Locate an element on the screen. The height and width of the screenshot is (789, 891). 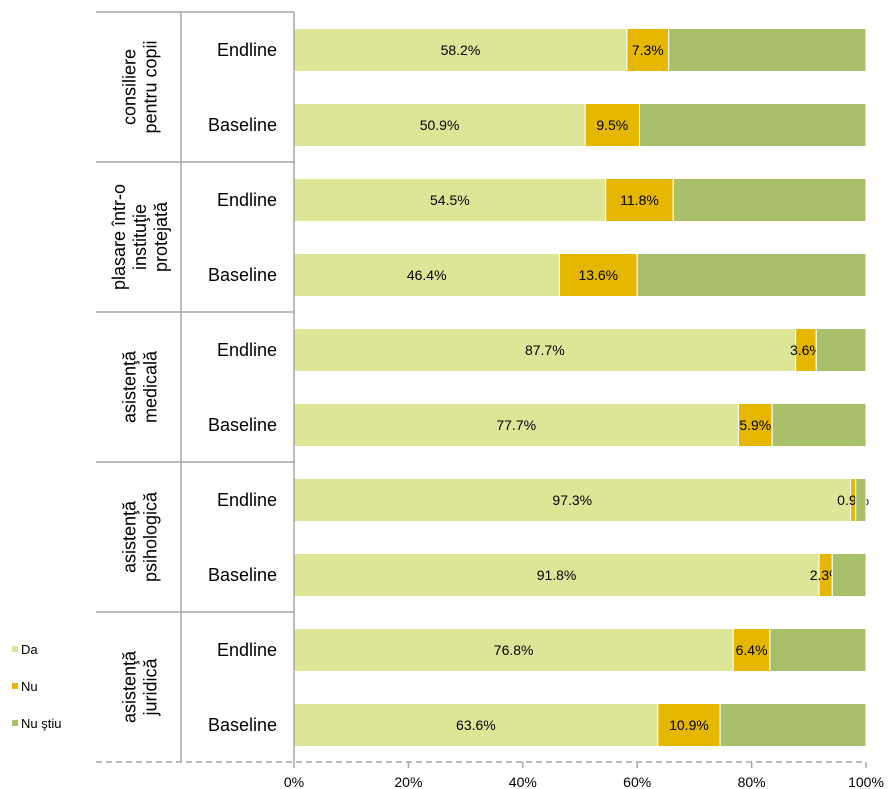
bar-plasare-intr-o-institutie-protejata-baseline-nu is located at coordinates (598, 275).